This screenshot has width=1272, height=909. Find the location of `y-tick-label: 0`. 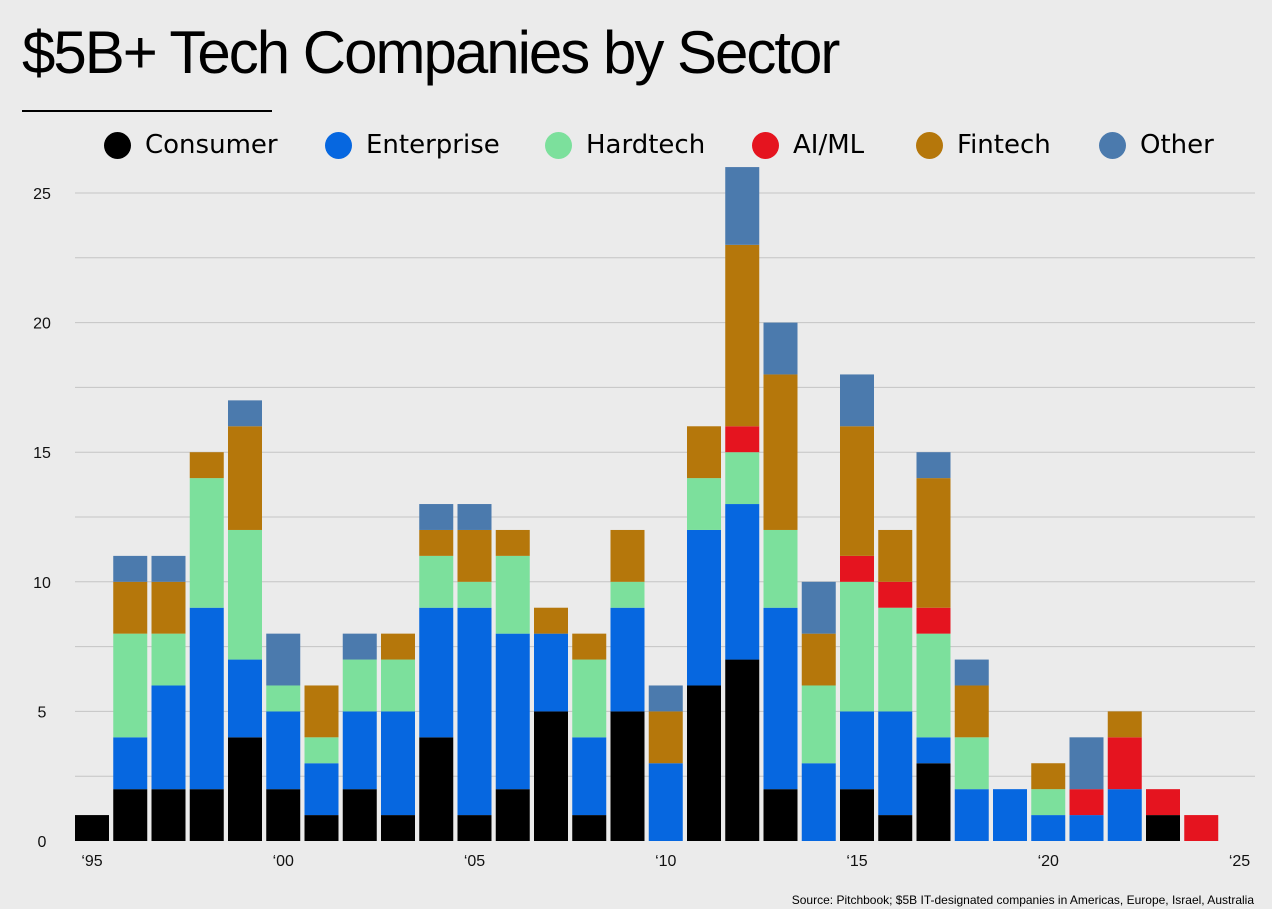

y-tick-label: 0 is located at coordinates (42, 842).